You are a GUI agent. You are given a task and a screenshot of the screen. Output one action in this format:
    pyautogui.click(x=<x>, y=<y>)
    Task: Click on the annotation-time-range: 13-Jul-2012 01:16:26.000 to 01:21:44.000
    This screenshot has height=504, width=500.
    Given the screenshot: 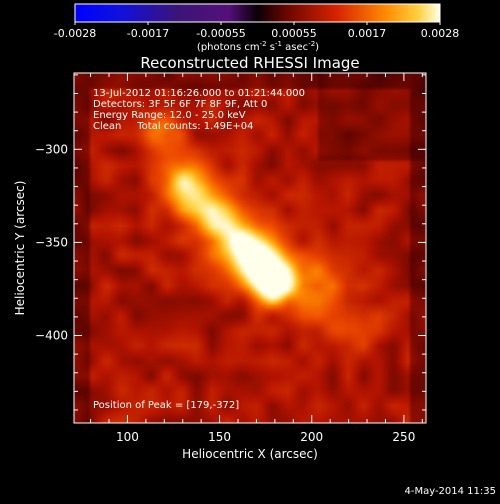 What is the action you would take?
    pyautogui.click(x=199, y=93)
    